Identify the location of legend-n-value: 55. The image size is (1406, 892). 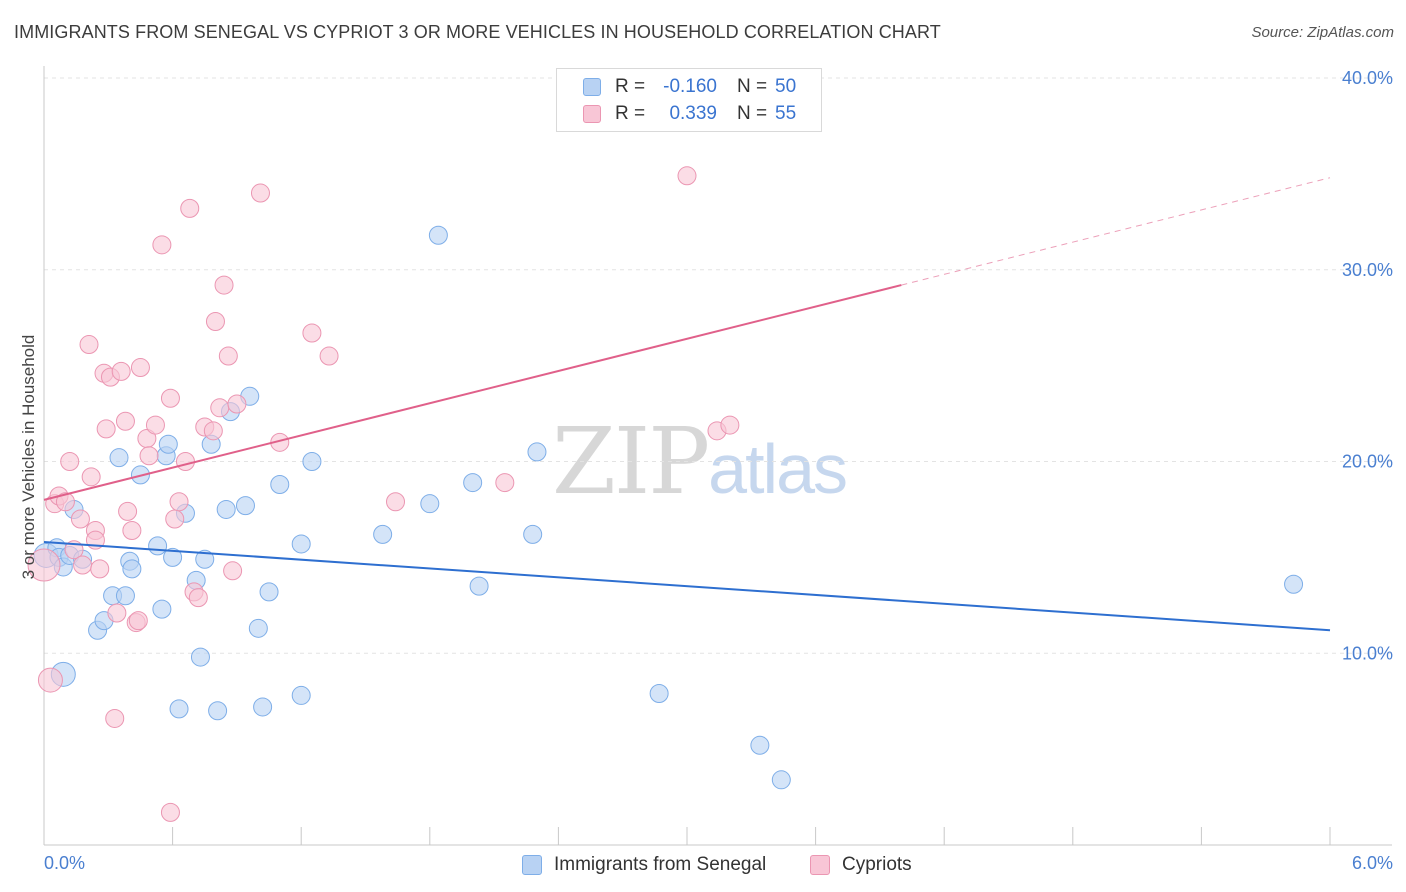
(786, 113).